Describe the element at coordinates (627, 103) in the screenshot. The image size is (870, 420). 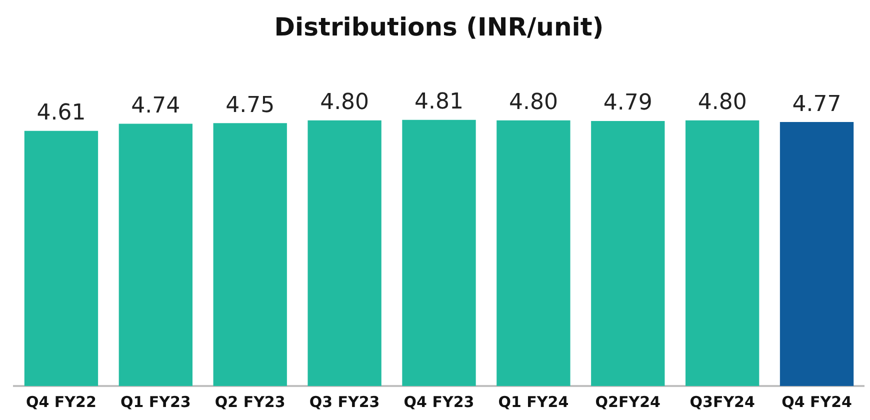
I see `data-label: 4.79` at that location.